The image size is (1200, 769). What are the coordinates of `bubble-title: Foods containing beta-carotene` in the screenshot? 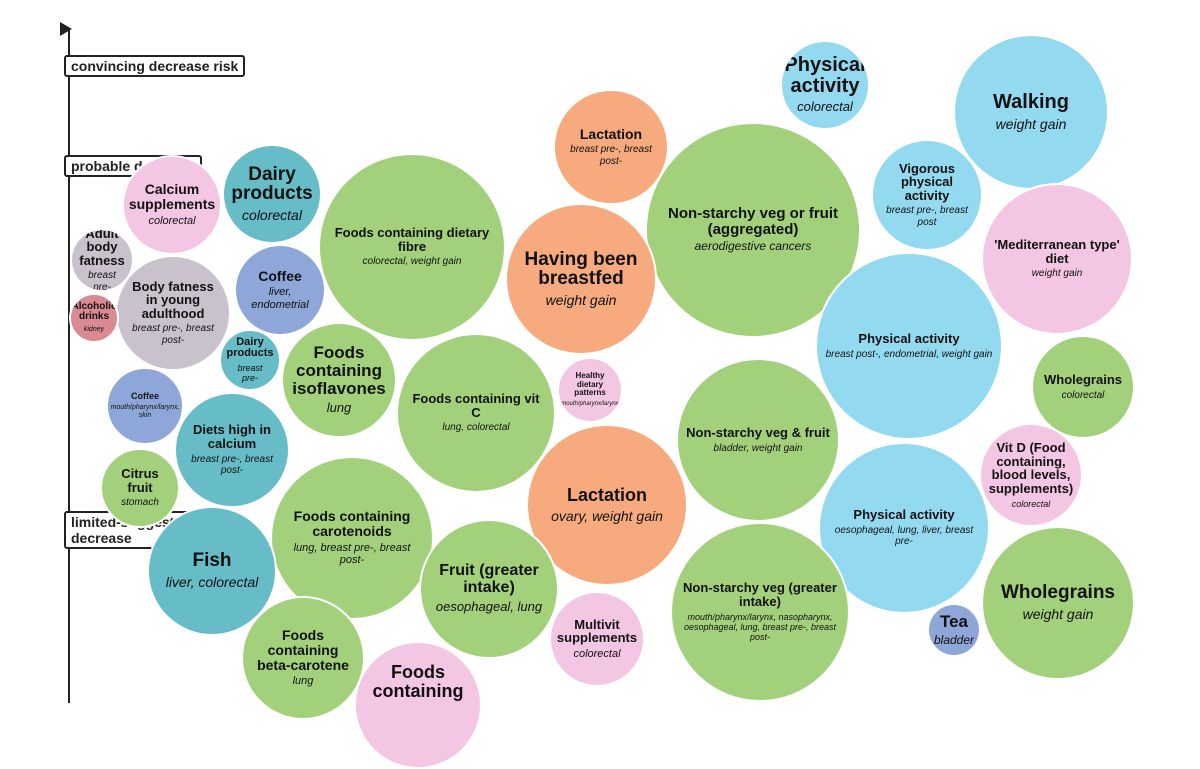 It's located at (303, 650).